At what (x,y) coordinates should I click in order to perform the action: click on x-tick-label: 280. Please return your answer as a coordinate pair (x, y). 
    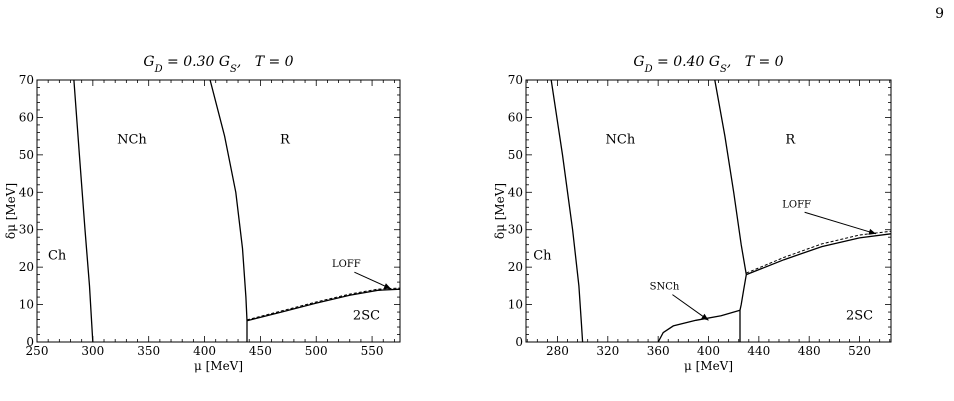
    Looking at the image, I should click on (557, 351).